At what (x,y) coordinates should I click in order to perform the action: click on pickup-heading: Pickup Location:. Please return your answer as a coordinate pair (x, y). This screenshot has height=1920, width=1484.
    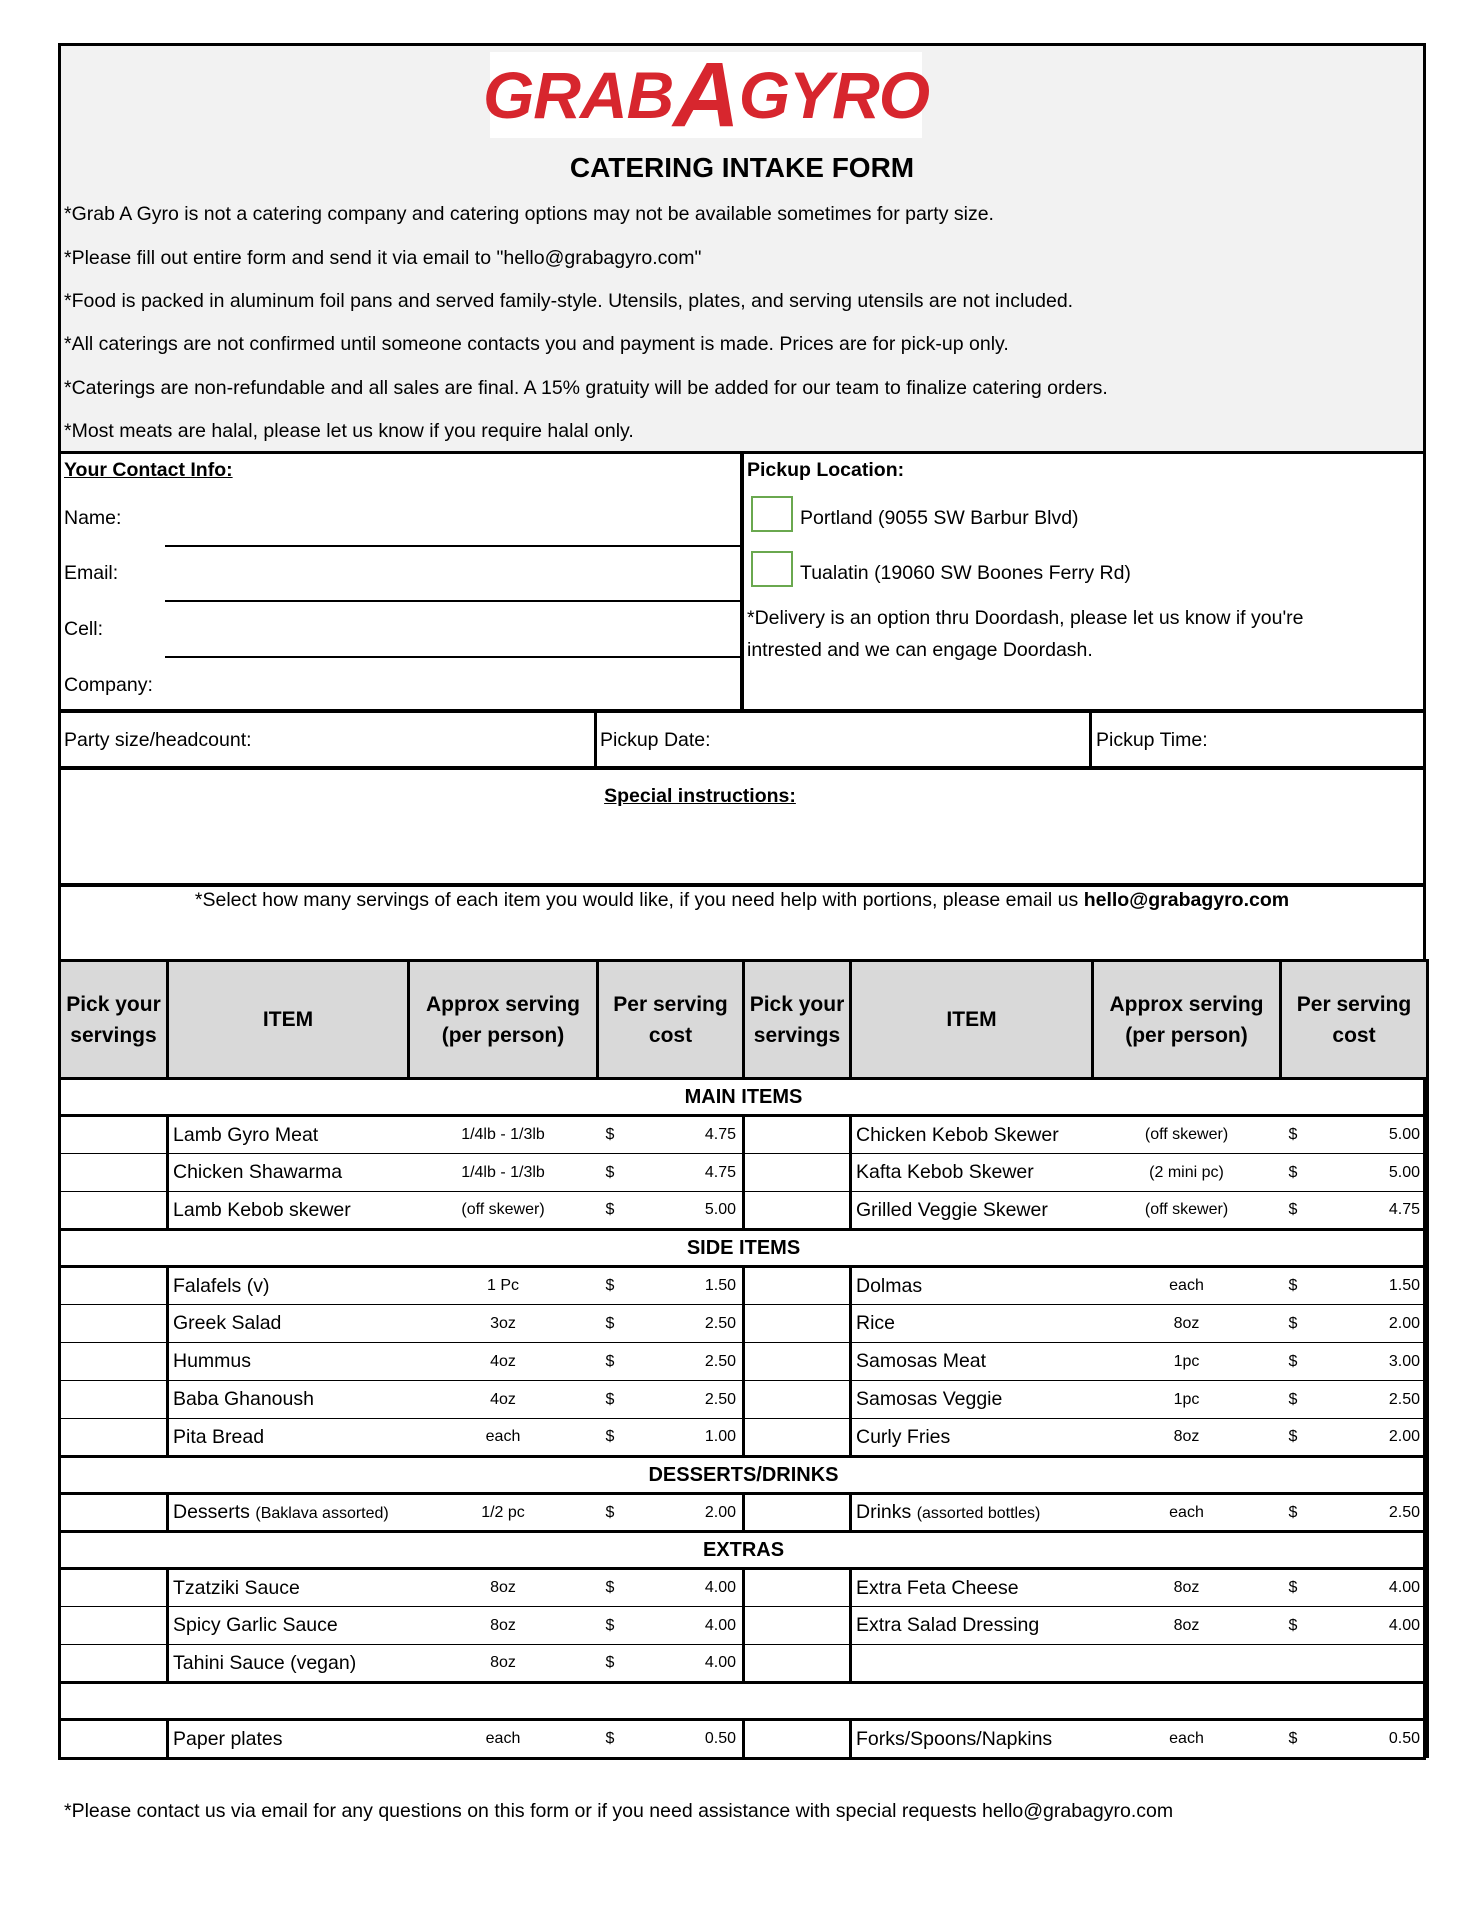
    Looking at the image, I should click on (826, 470).